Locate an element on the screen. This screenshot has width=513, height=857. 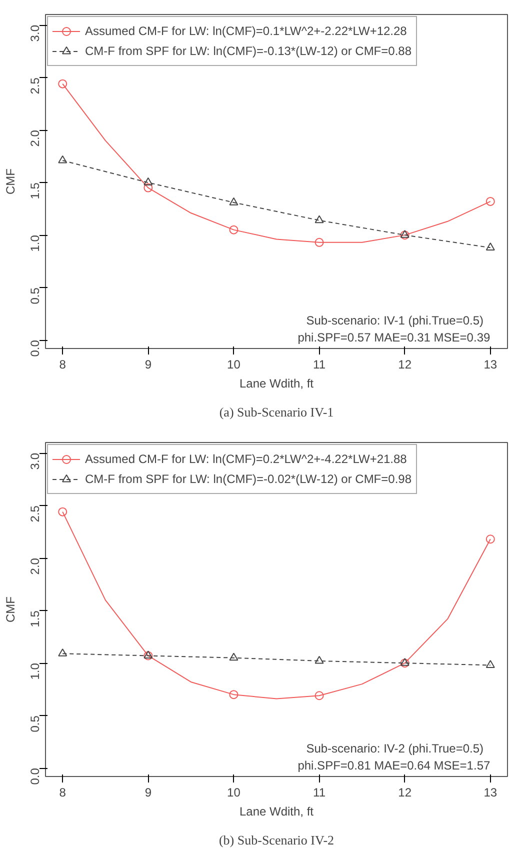
annotation: phi.SPF=0.57 MAE=0.31 MSE=0.39 is located at coordinates (394, 337).